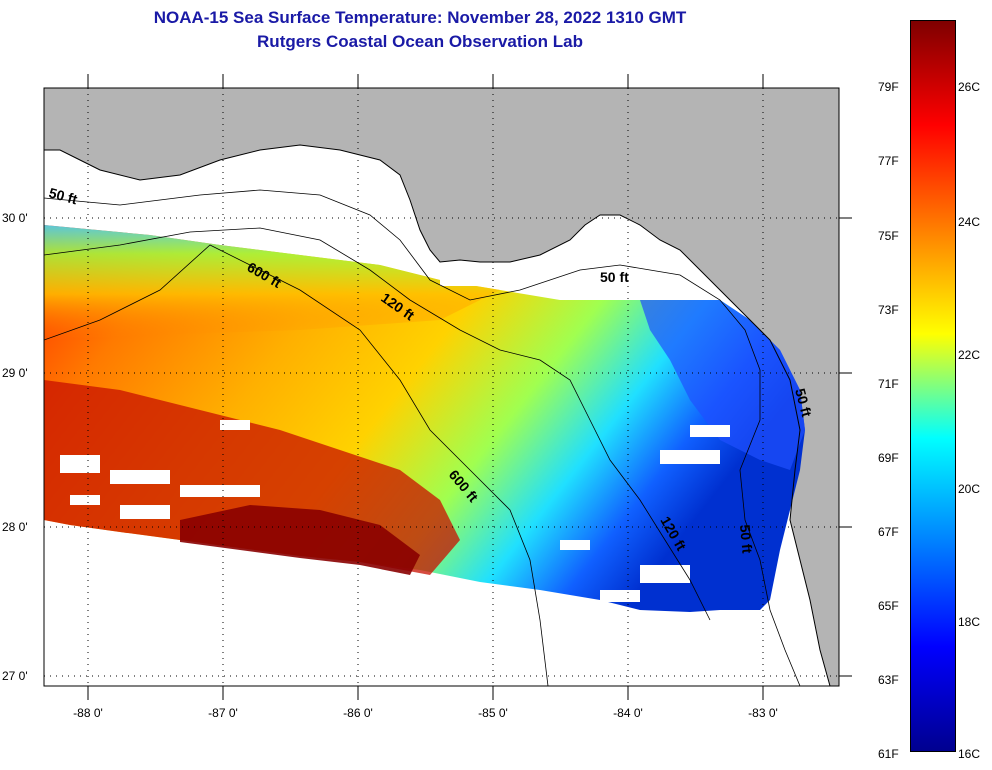 The width and height of the screenshot is (992, 770). I want to click on colorbar-c-label: 18C, so click(969, 622).